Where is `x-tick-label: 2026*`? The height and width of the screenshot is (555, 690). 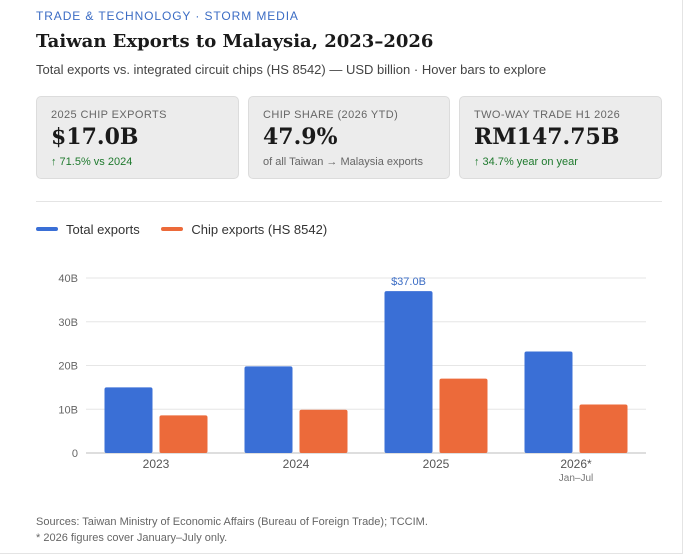 x-tick-label: 2026* is located at coordinates (576, 464).